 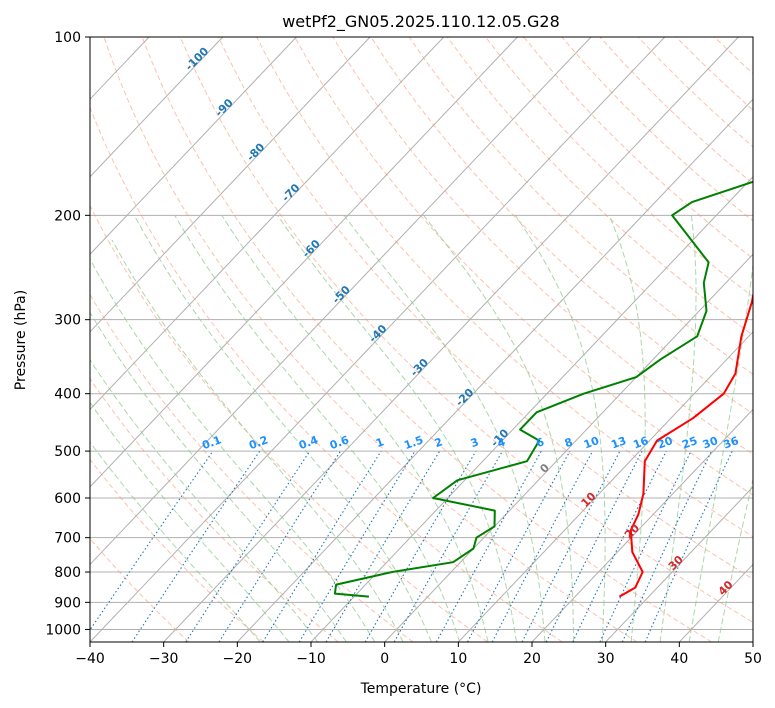 What do you see at coordinates (632, 531) in the screenshot?
I see `moist-adiabat-label: 20` at bounding box center [632, 531].